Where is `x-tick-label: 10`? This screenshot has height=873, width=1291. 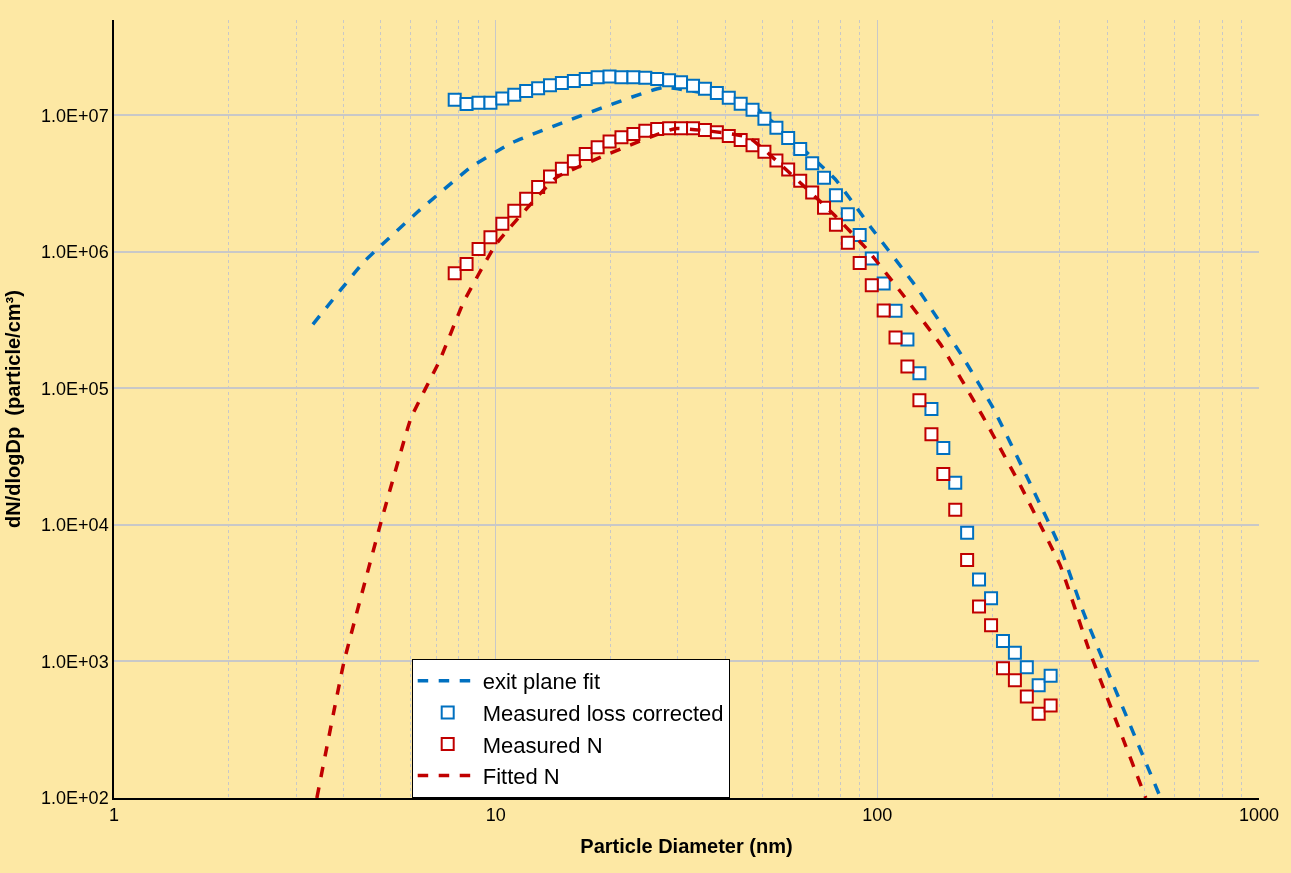 x-tick-label: 10 is located at coordinates (495, 815).